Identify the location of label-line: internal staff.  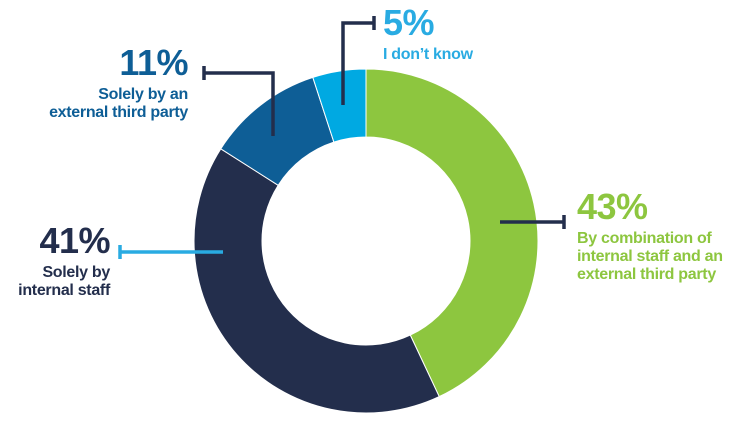
(64, 290).